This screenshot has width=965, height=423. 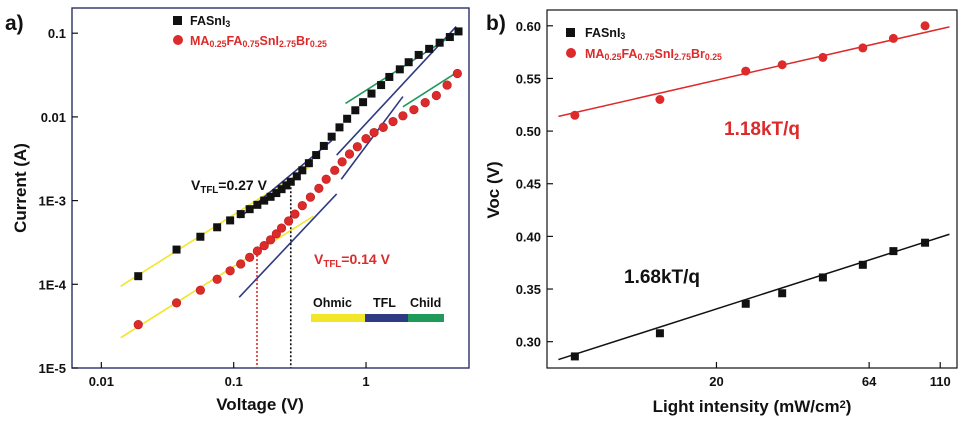 I want to click on vtfl-label-ma-fa-snibr-part: TFL, so click(x=332, y=264).